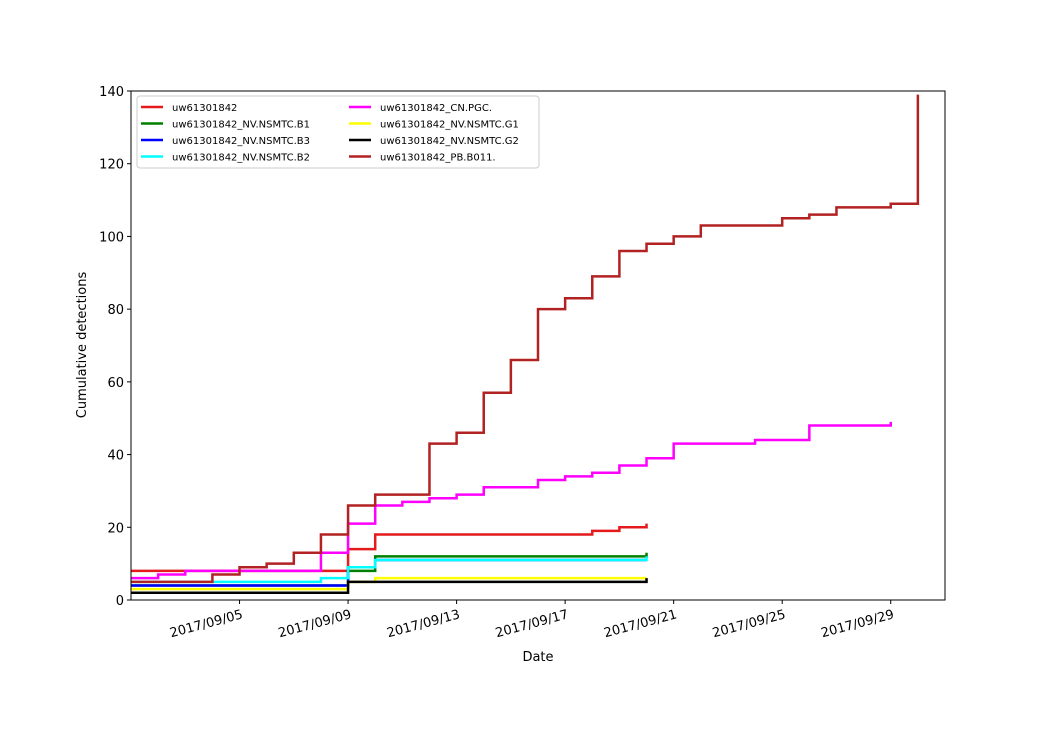 The image size is (1050, 754). I want to click on y-tick-label: 120, so click(111, 165).